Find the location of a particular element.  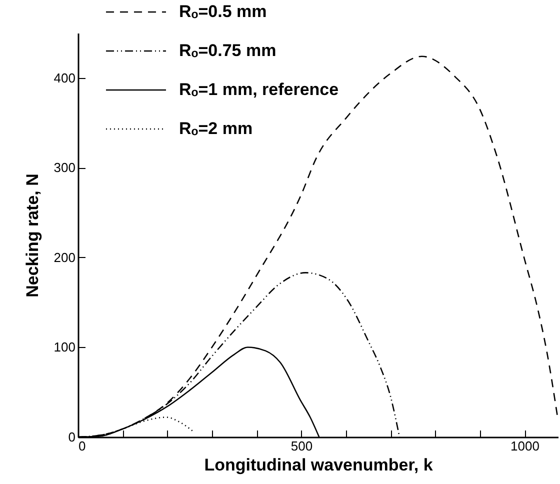

x-axis-title: Longitudinal wavenumber, k is located at coordinates (319, 465).